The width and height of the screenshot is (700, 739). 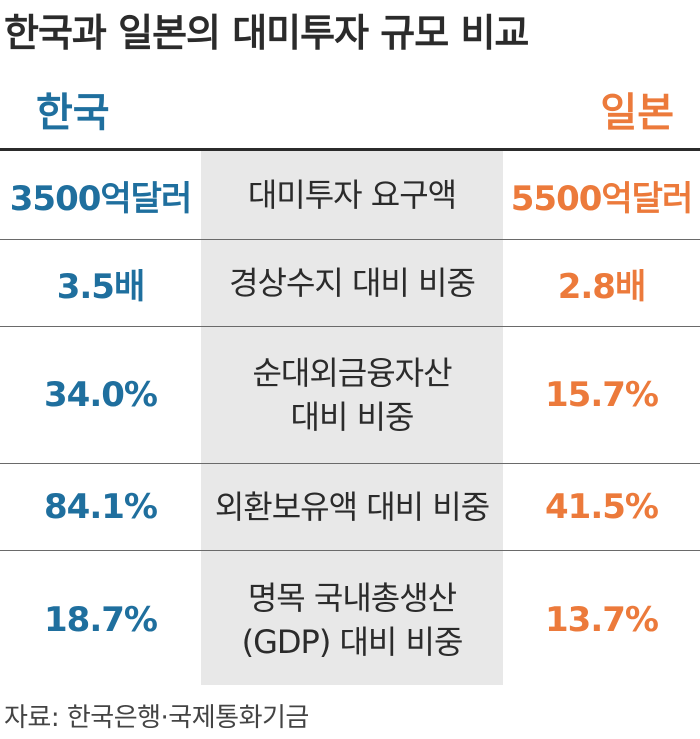 What do you see at coordinates (352, 373) in the screenshot?
I see `row-label-line: 순대외금융자산` at bounding box center [352, 373].